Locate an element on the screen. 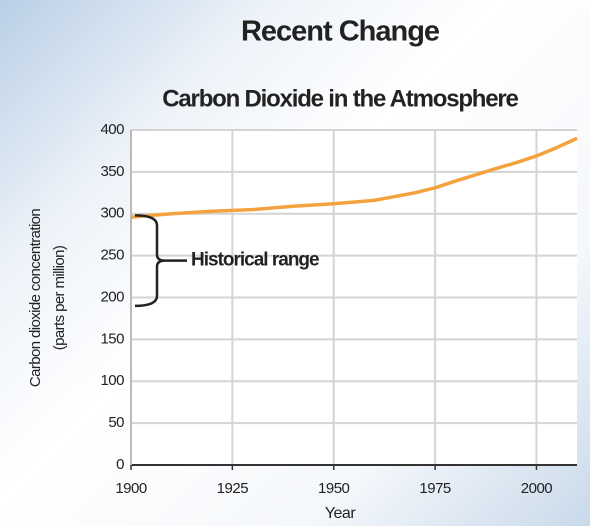 The height and width of the screenshot is (526, 590). y-tick-label: 400 is located at coordinates (112, 129).